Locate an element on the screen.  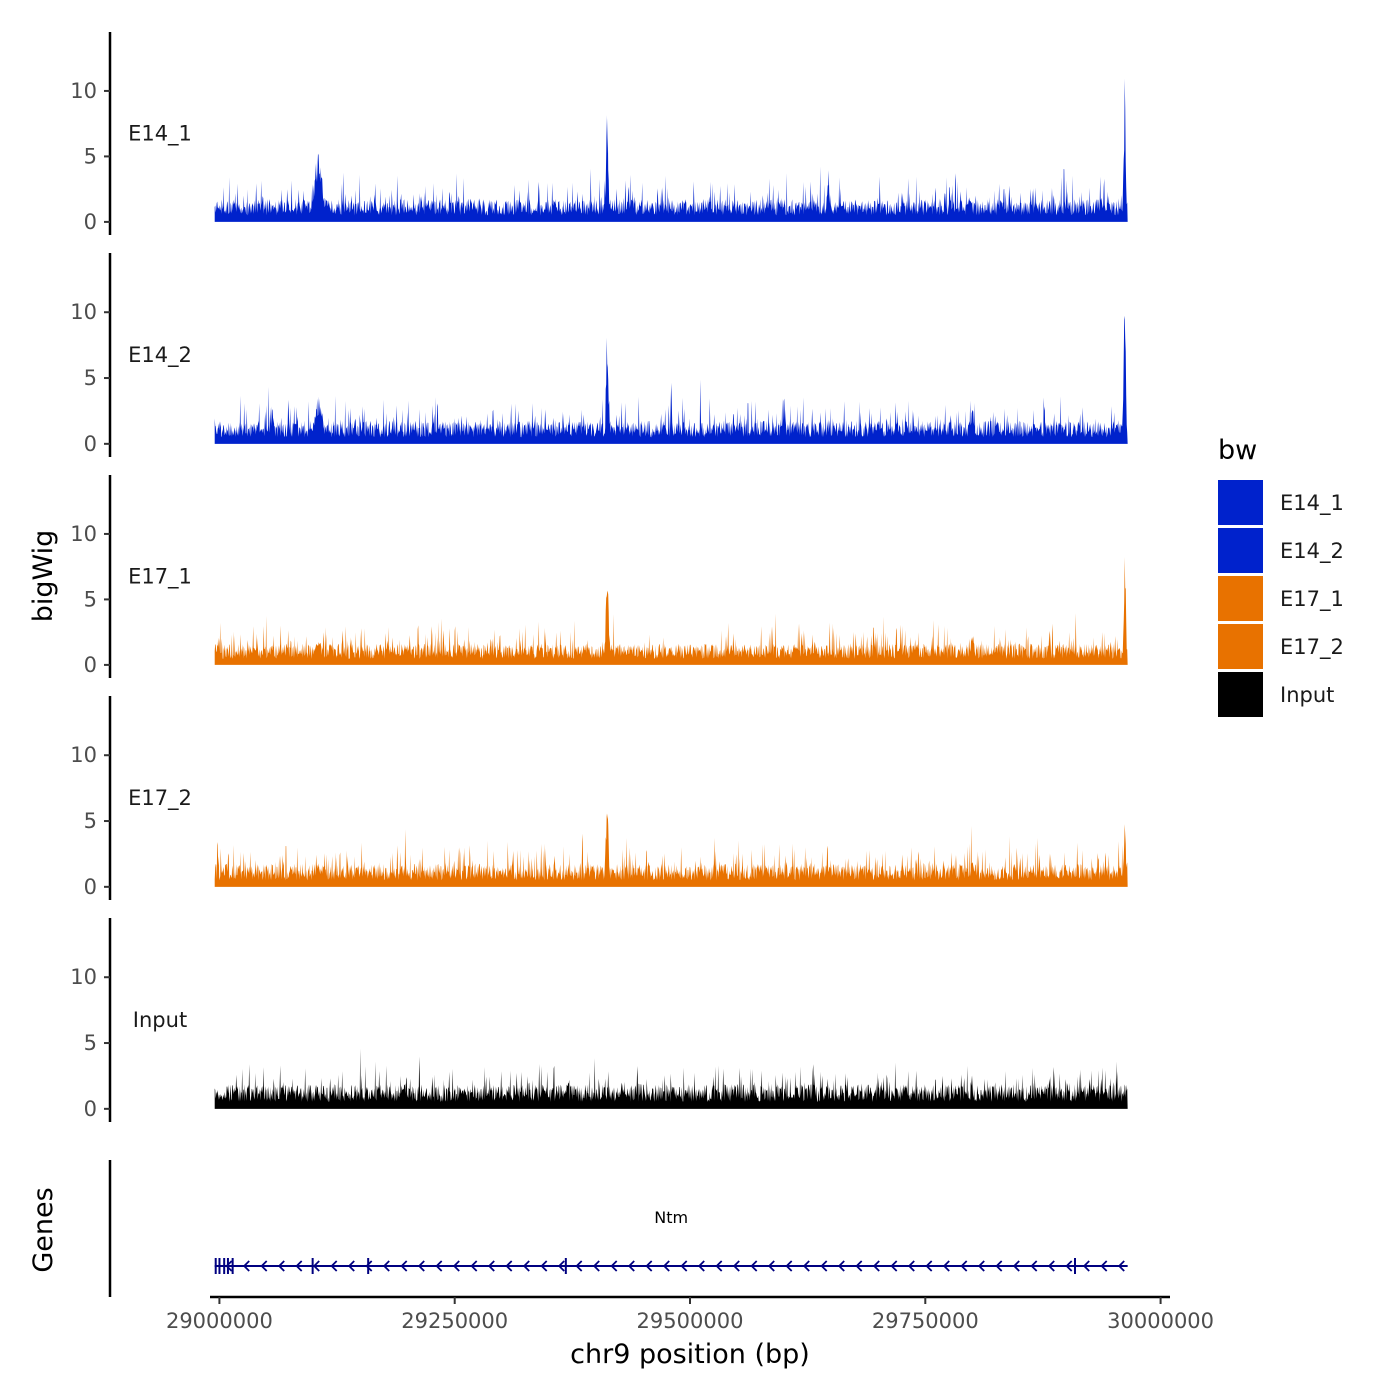
x-tick-label: 29250000 is located at coordinates (454, 1321).